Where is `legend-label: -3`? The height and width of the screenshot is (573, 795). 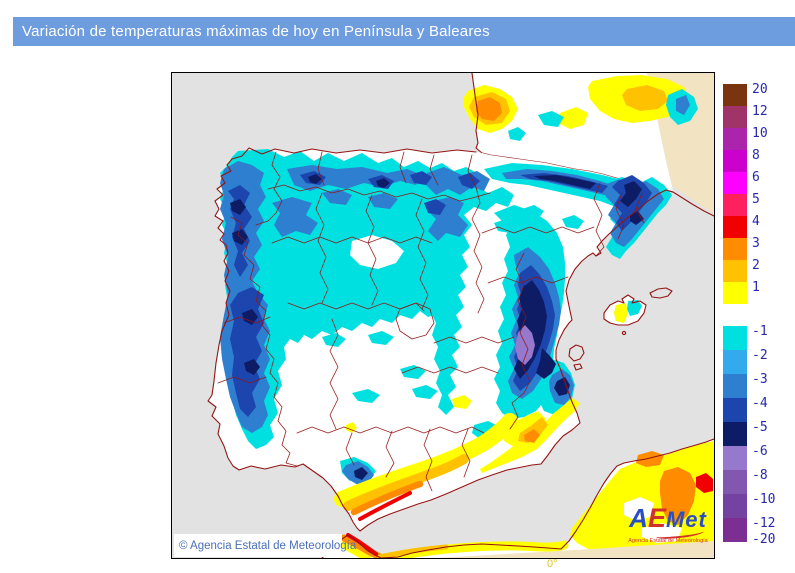 legend-label: -3 is located at coordinates (760, 379).